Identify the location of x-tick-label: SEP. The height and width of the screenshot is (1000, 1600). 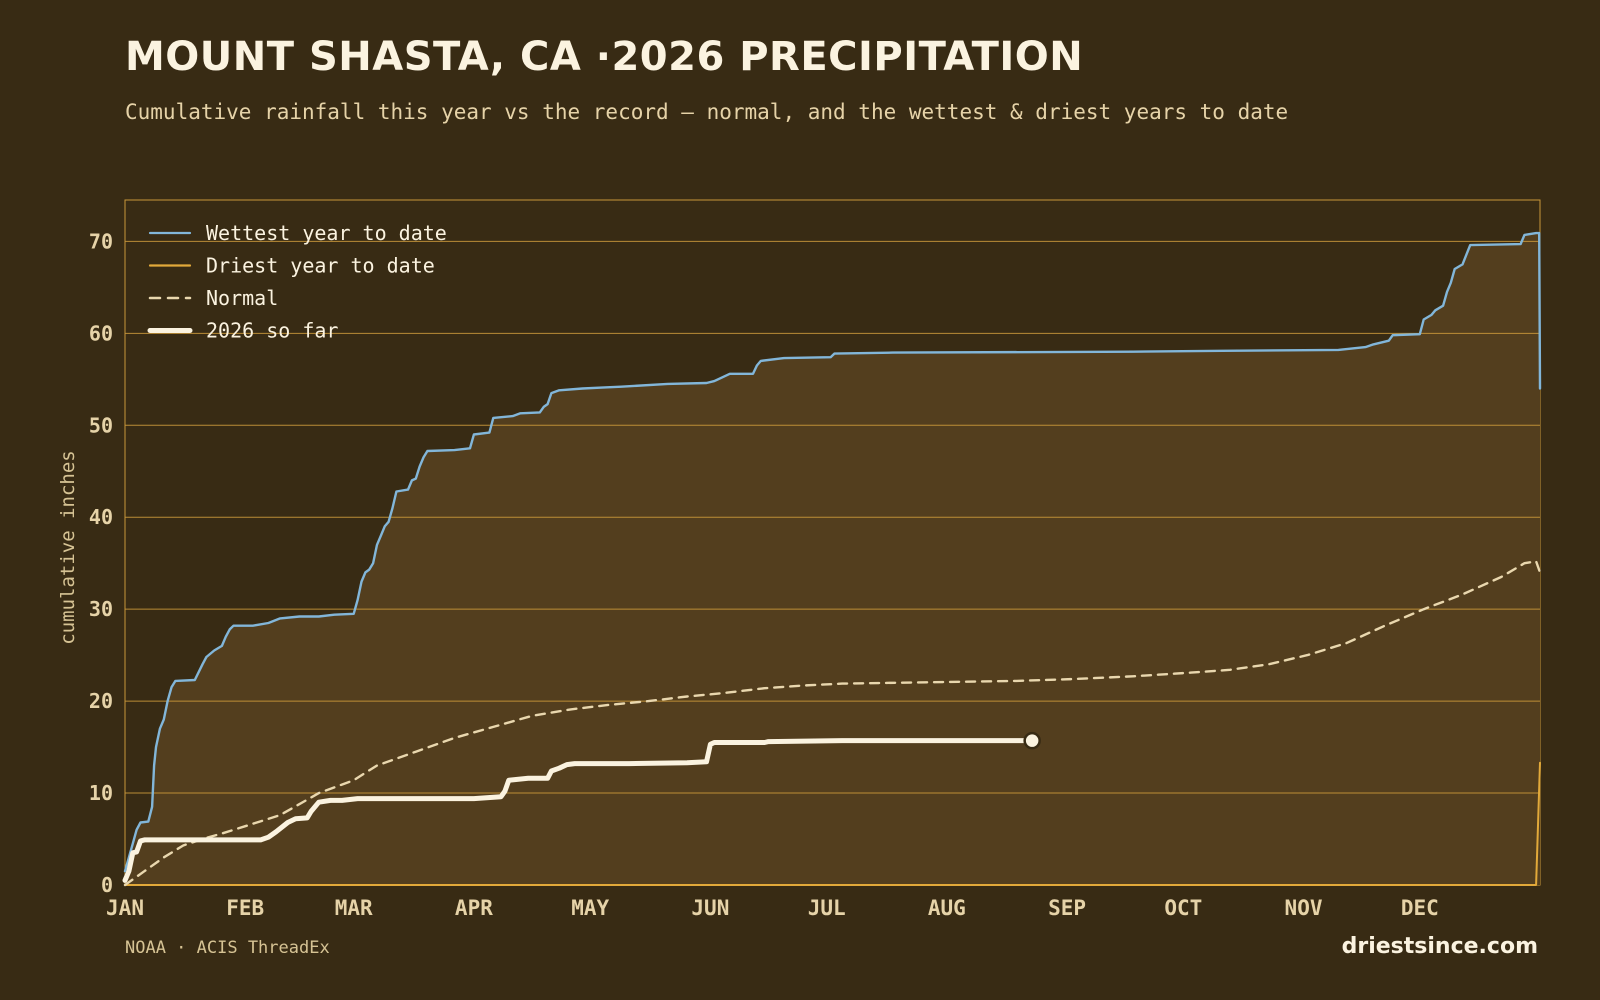
(1067, 908).